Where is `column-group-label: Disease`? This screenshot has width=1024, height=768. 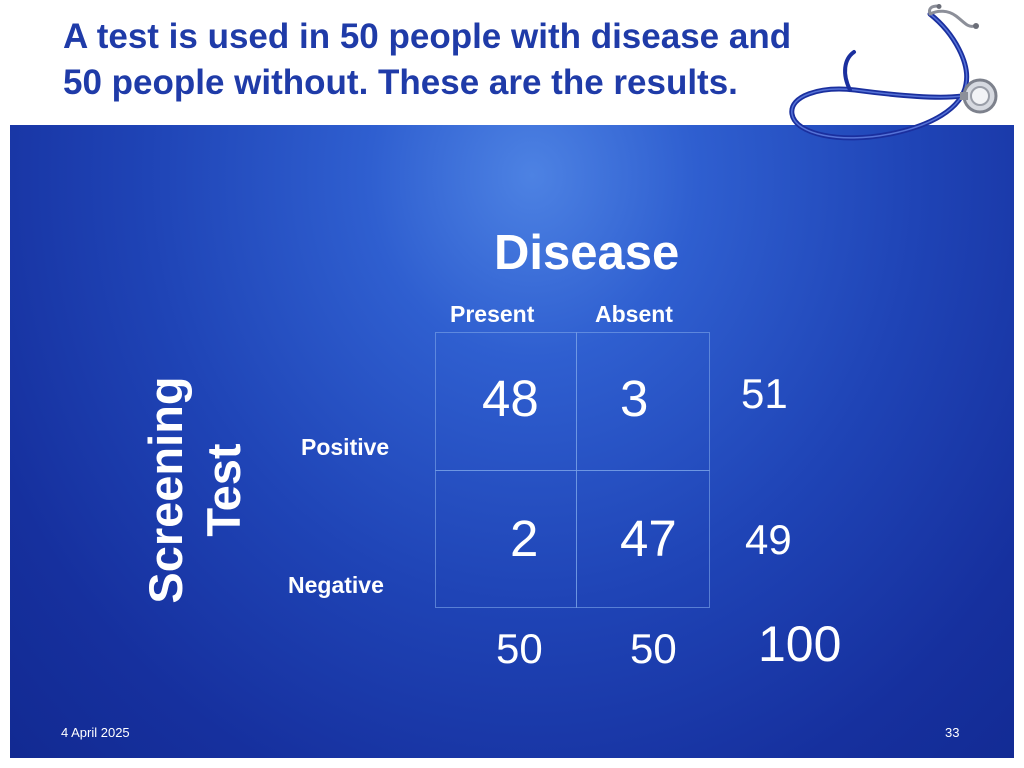
column-group-label: Disease is located at coordinates (587, 253).